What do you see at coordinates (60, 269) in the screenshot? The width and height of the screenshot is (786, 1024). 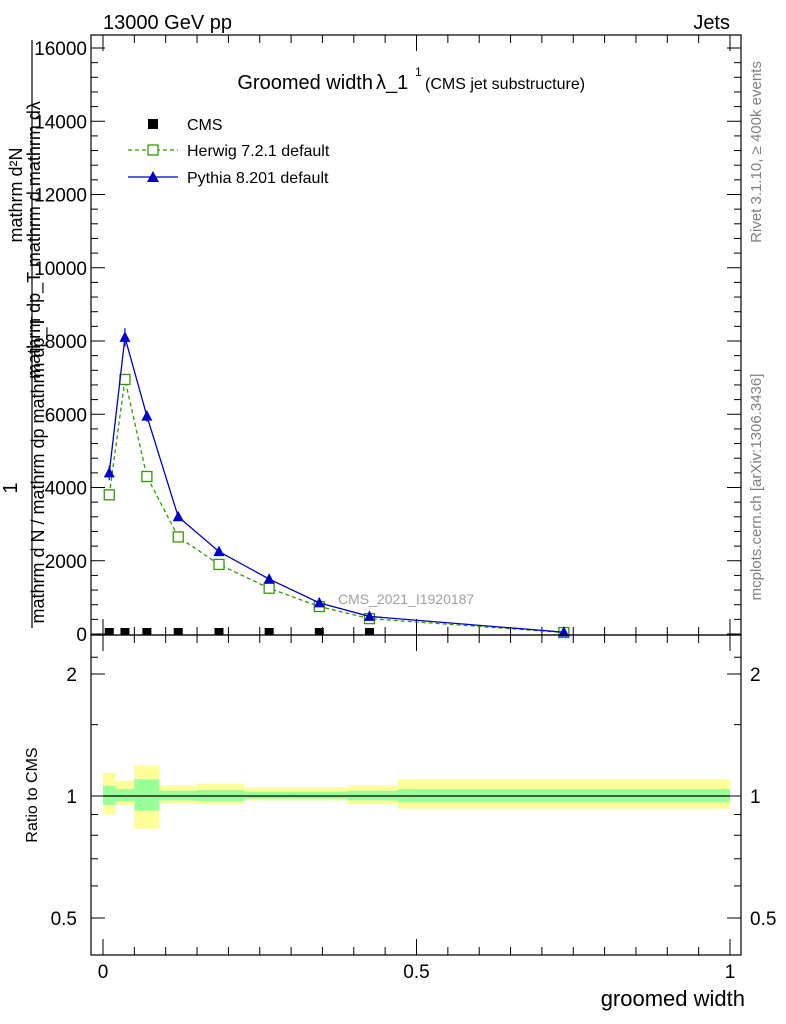 I see `main-y-tick-label: 10000` at bounding box center [60, 269].